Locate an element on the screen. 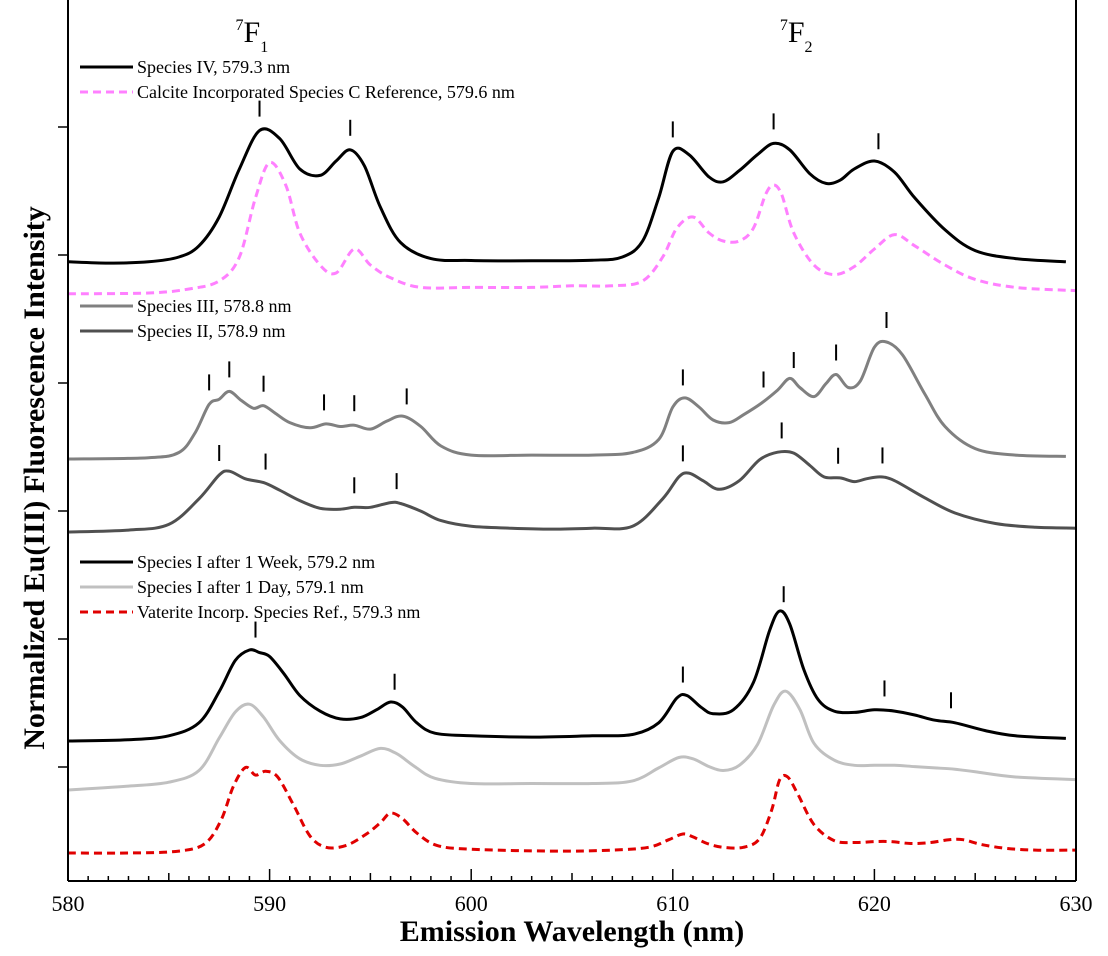 This screenshot has height=956, width=1108. x-tick-label: 580 is located at coordinates (68, 903).